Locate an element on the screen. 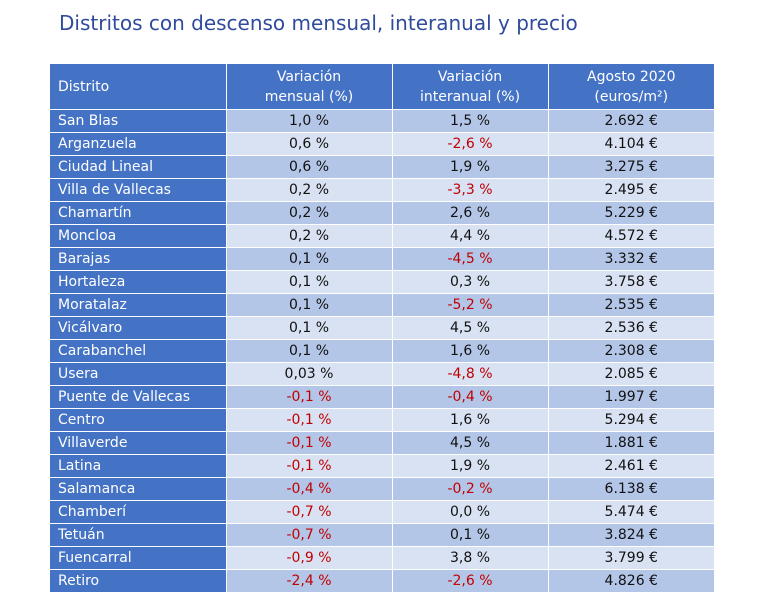 The height and width of the screenshot is (611, 768). district-cell: San Blas is located at coordinates (138, 121).